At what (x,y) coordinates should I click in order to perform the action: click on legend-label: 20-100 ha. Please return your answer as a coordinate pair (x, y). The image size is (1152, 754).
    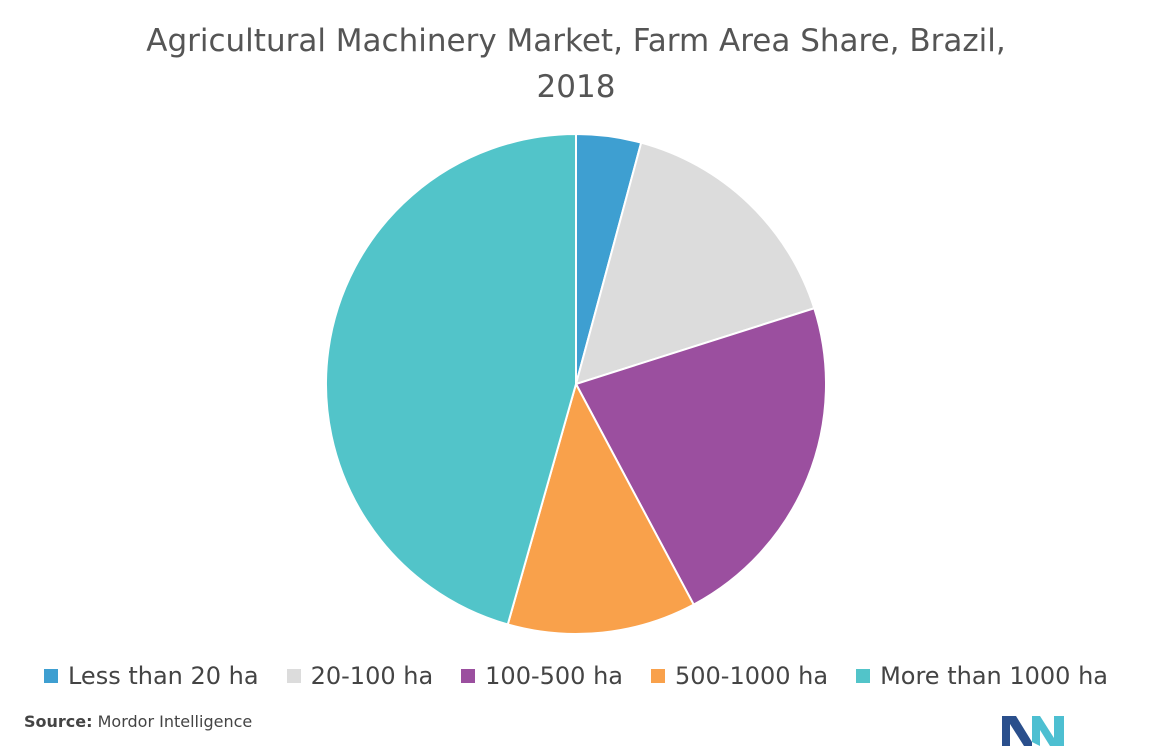
    Looking at the image, I should click on (372, 676).